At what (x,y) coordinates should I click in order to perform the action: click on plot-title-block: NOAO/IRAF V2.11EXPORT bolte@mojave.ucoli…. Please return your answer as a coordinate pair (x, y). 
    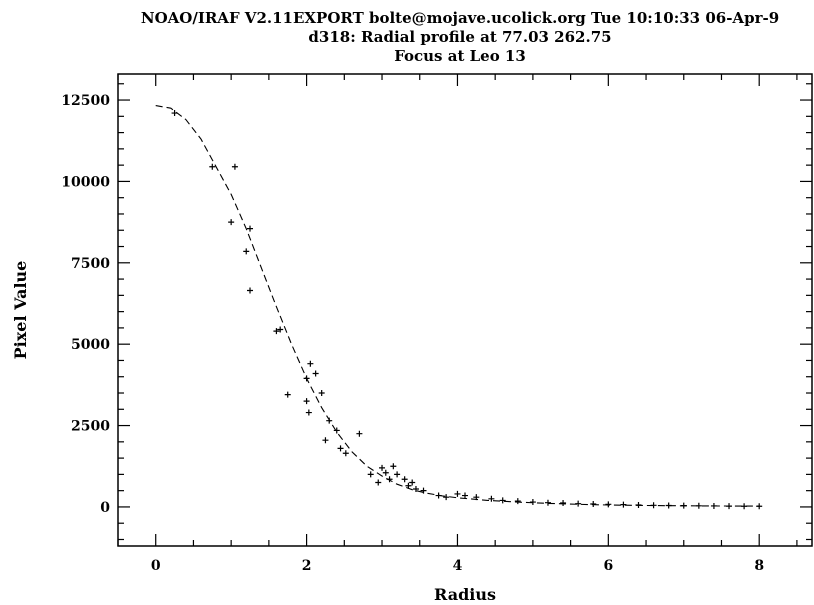
    Looking at the image, I should click on (460, 37).